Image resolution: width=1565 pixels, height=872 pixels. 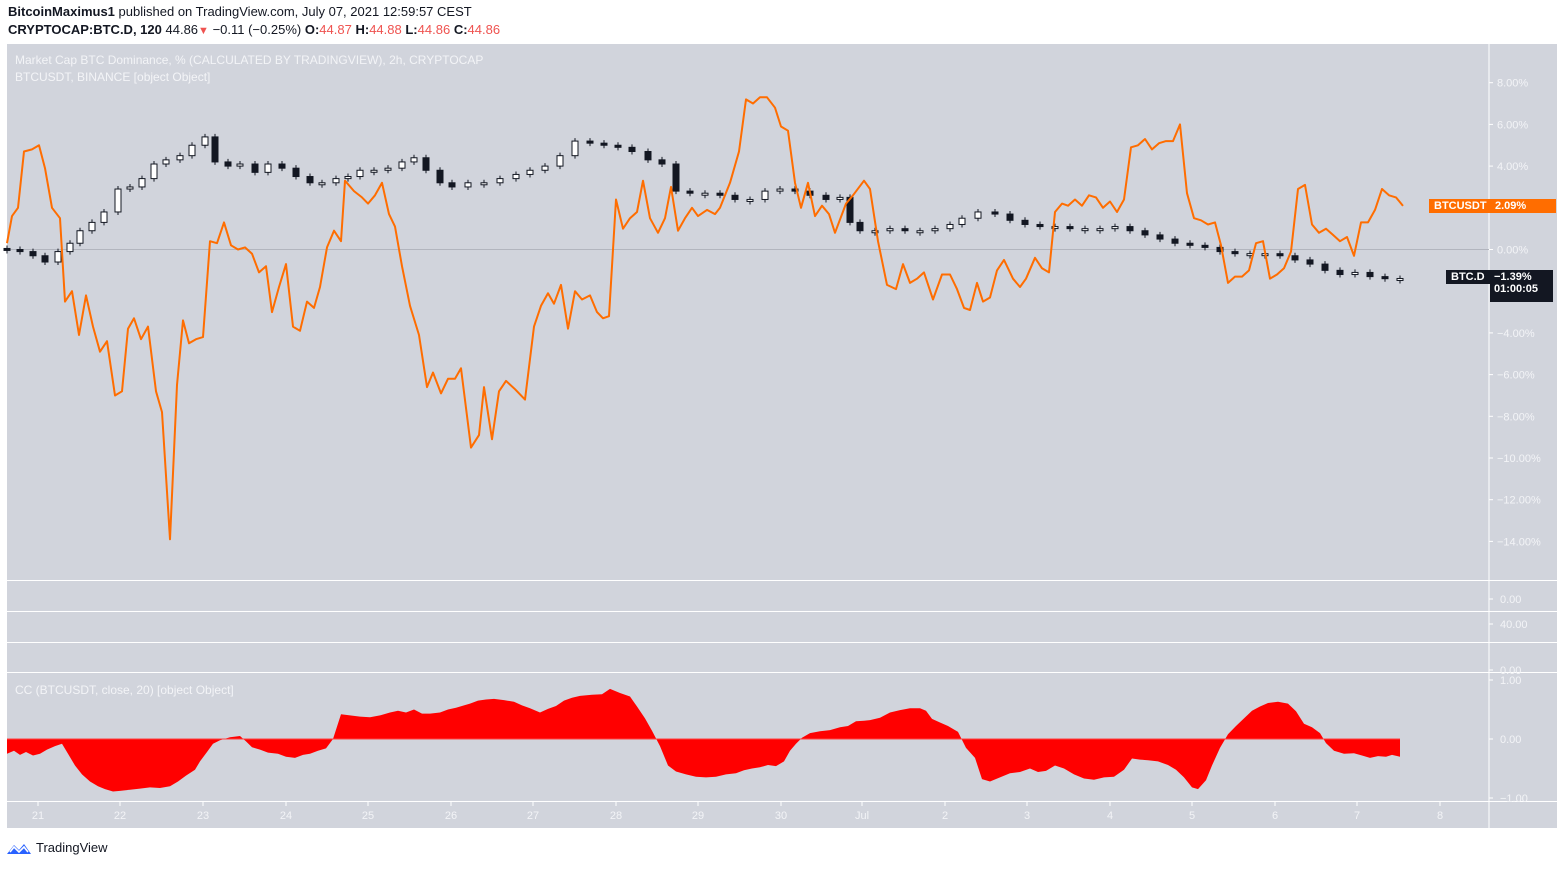 What do you see at coordinates (781, 816) in the screenshot?
I see `time-axis-label: 30` at bounding box center [781, 816].